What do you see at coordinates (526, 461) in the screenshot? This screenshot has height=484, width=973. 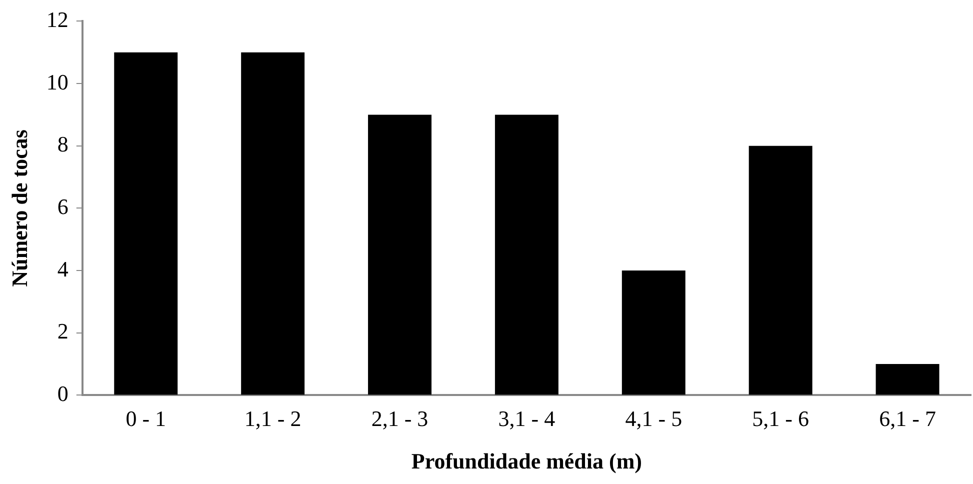 I see `x-axis-title: Profundidade média (m)` at bounding box center [526, 461].